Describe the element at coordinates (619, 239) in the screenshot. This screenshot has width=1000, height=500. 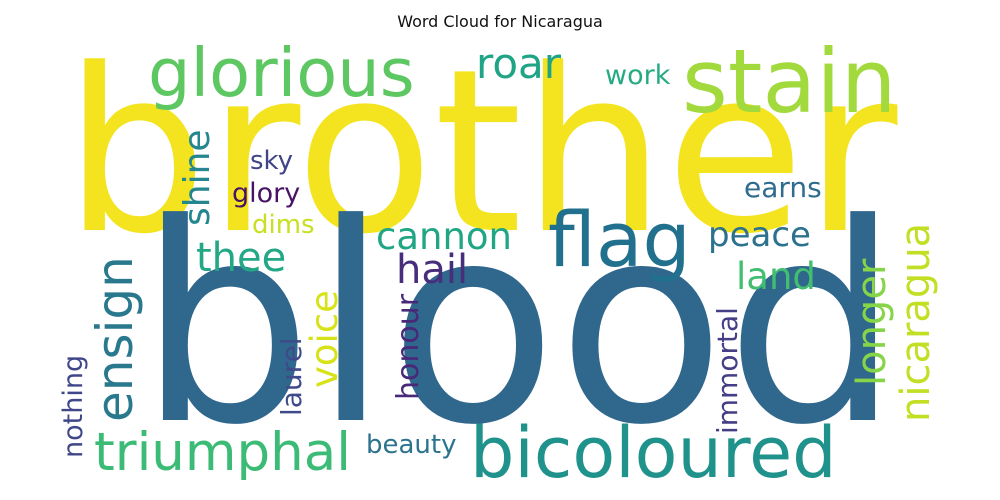
I see `word-flag: flag` at that location.